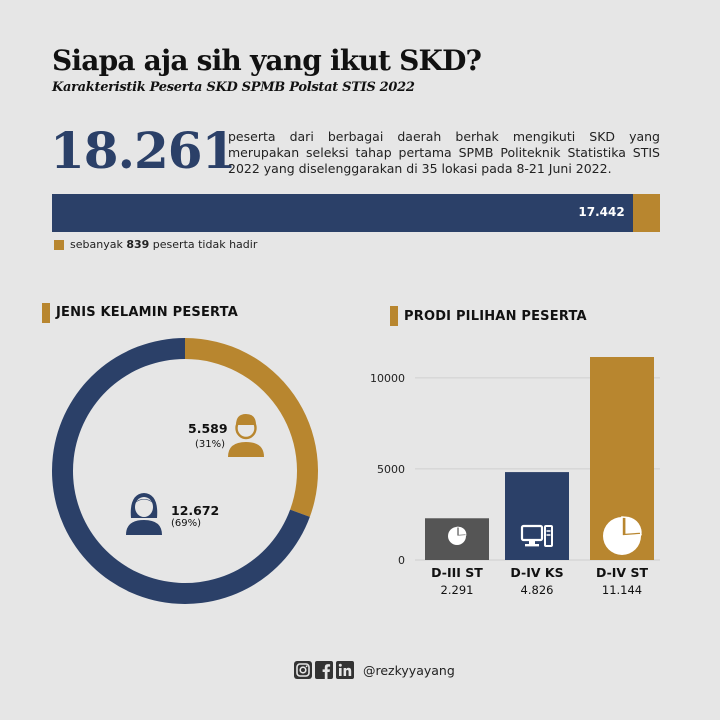 This screenshot has width=720, height=720. Describe the element at coordinates (205, 244) in the screenshot. I see `absent-suffix: peserta tidak hadir` at that location.